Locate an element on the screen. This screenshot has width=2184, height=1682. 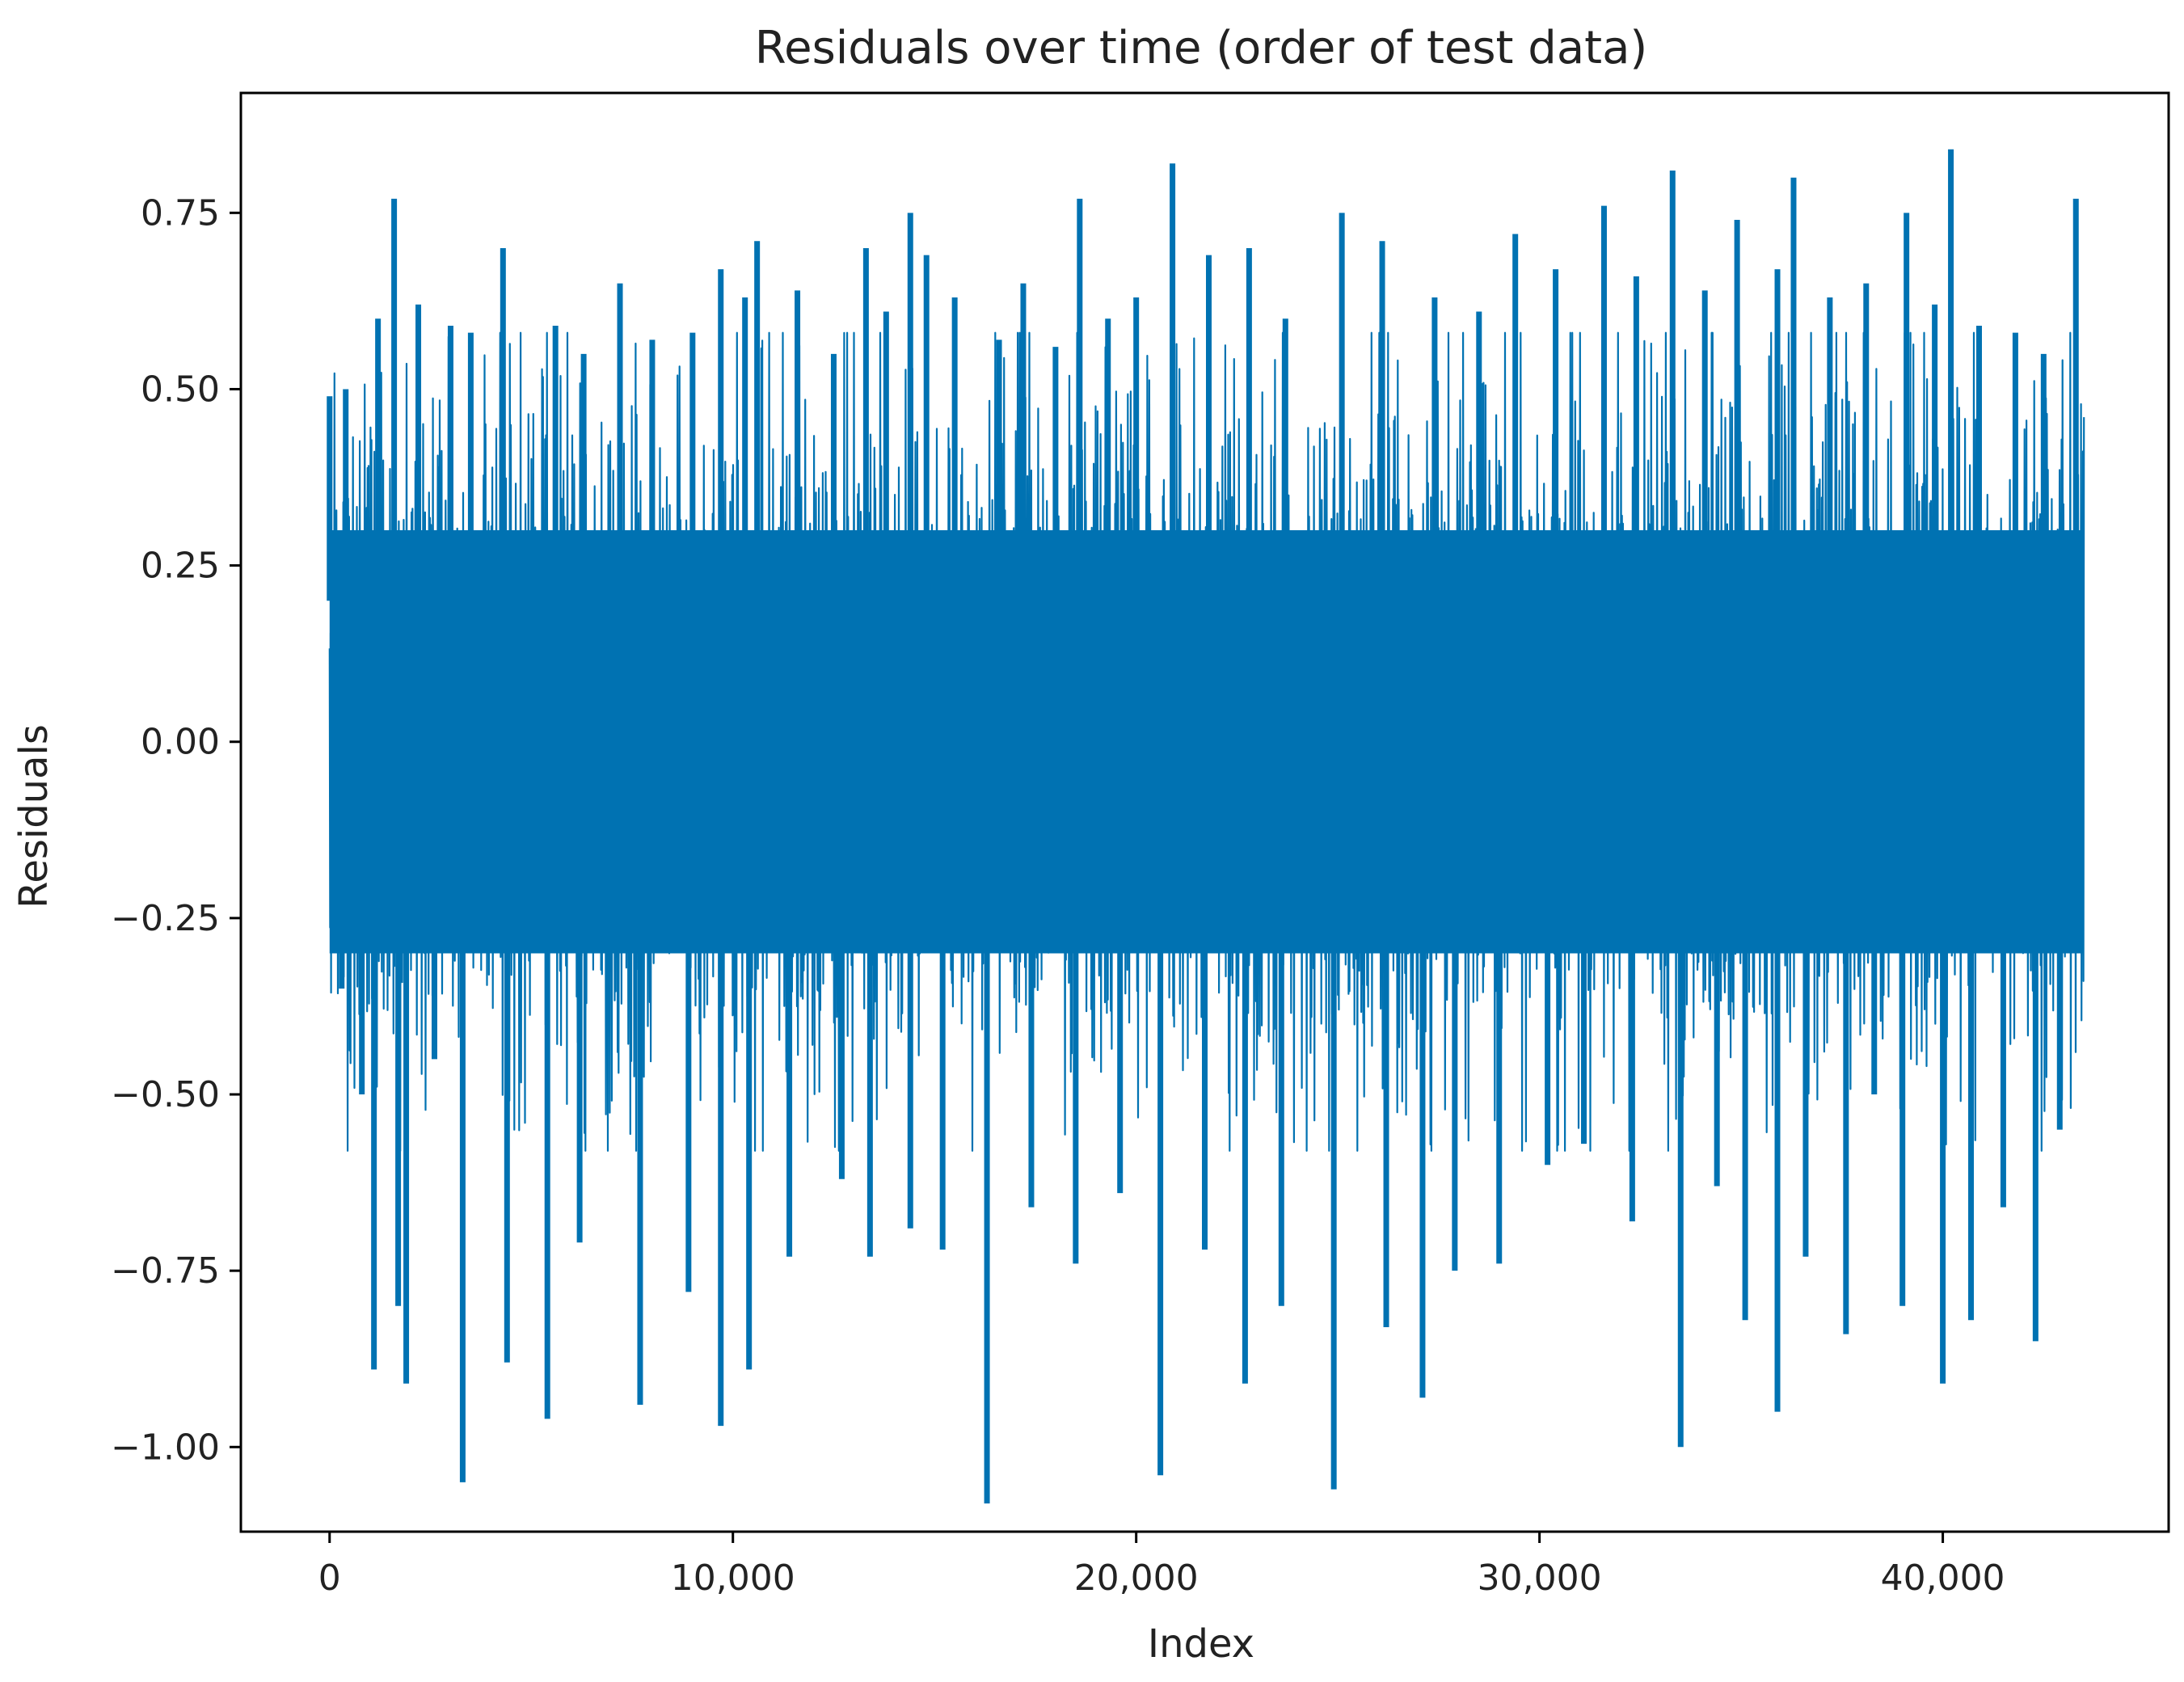
y-tick-label: 0.75 is located at coordinates (180, 213).